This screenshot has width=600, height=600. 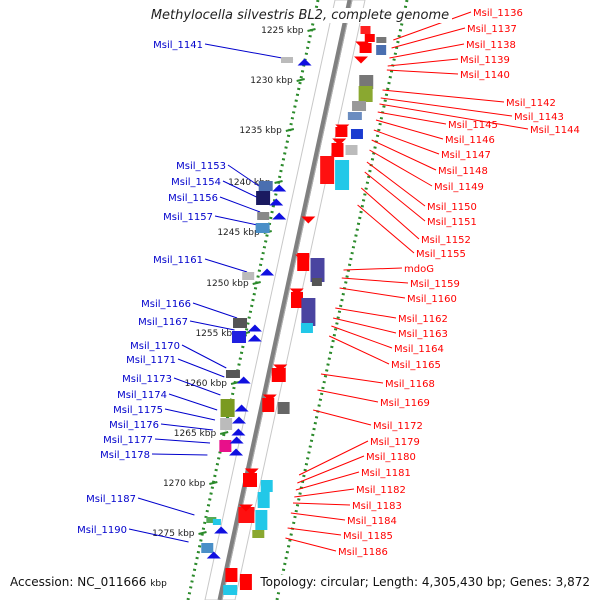 I want to click on reverse-gene-label: Msil_1183, so click(x=377, y=506).